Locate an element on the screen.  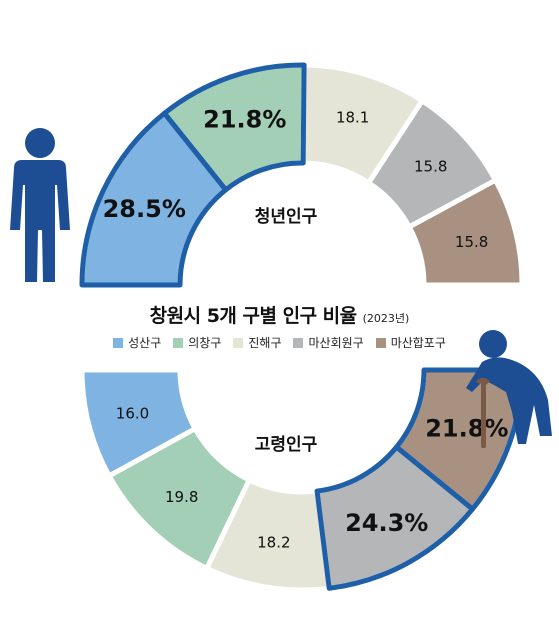
value-label-happo: 15.8 is located at coordinates (471, 242).